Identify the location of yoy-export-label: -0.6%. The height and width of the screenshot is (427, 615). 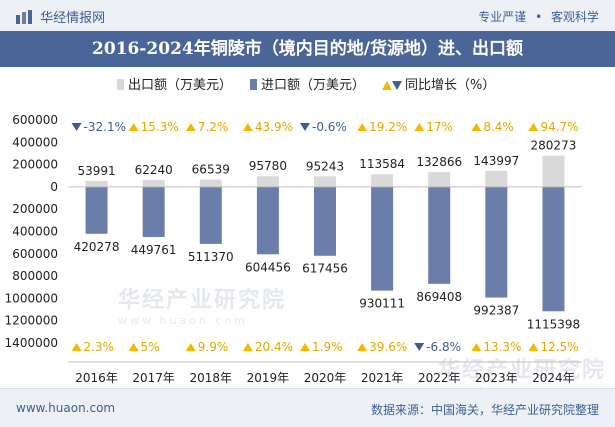
(329, 127).